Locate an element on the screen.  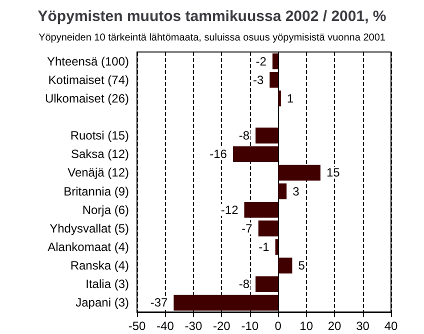
x-tick-label: 30 is located at coordinates (363, 326).